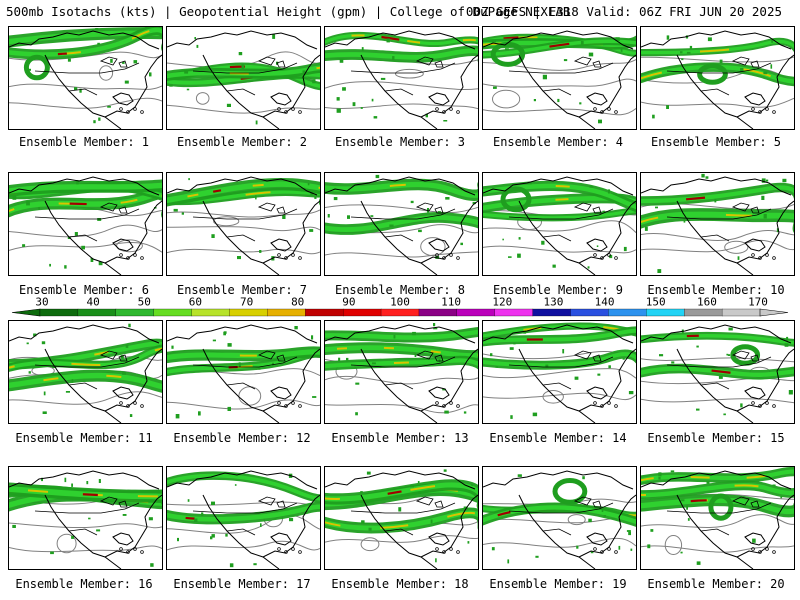  What do you see at coordinates (246, 302) in the screenshot?
I see `colorbar-tick-label: 70` at bounding box center [246, 302].